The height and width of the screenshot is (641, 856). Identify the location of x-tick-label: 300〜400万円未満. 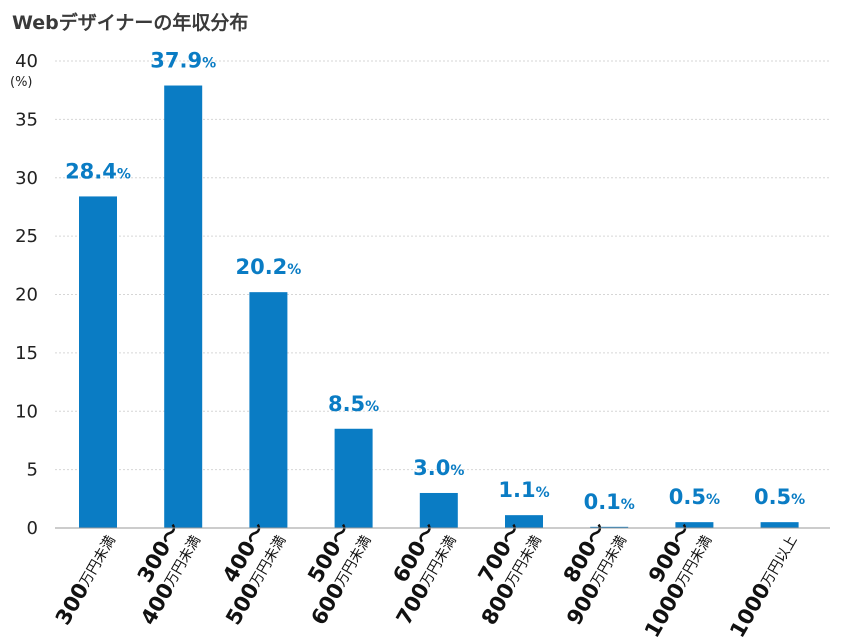
(168, 574).